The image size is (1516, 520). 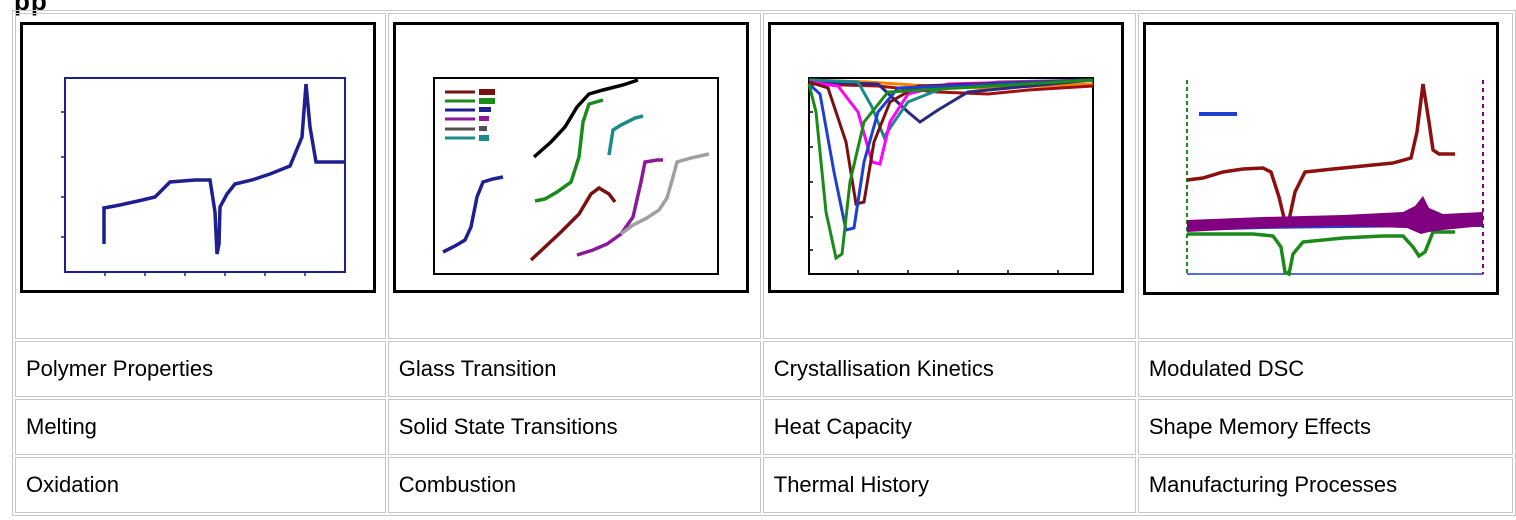 I want to click on cell-combustion: Combustion, so click(x=574, y=485).